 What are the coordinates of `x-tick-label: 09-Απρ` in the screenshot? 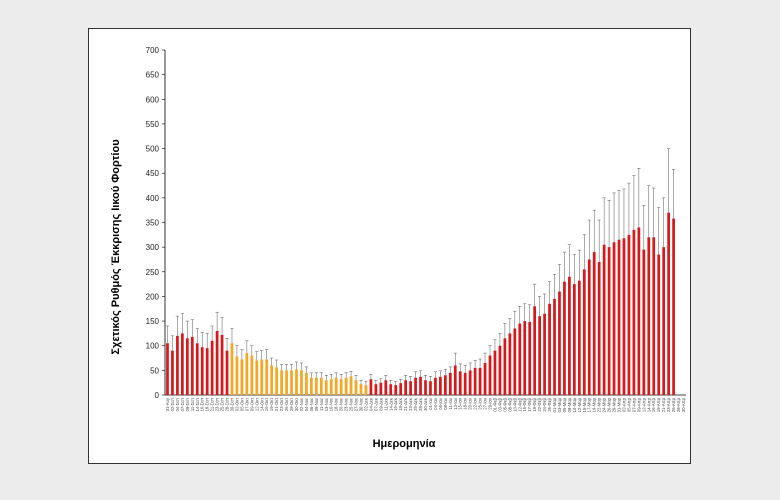 It's located at (638, 404).